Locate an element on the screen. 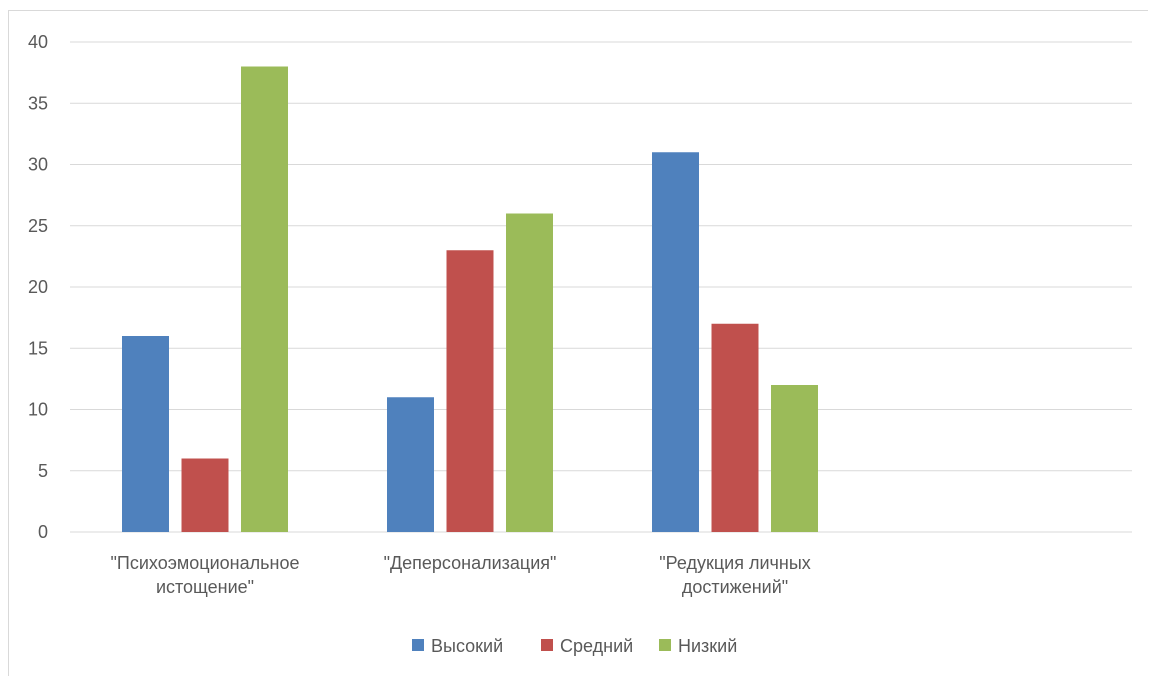 The image size is (1149, 676). y-tick-label: 20 is located at coordinates (38, 287).